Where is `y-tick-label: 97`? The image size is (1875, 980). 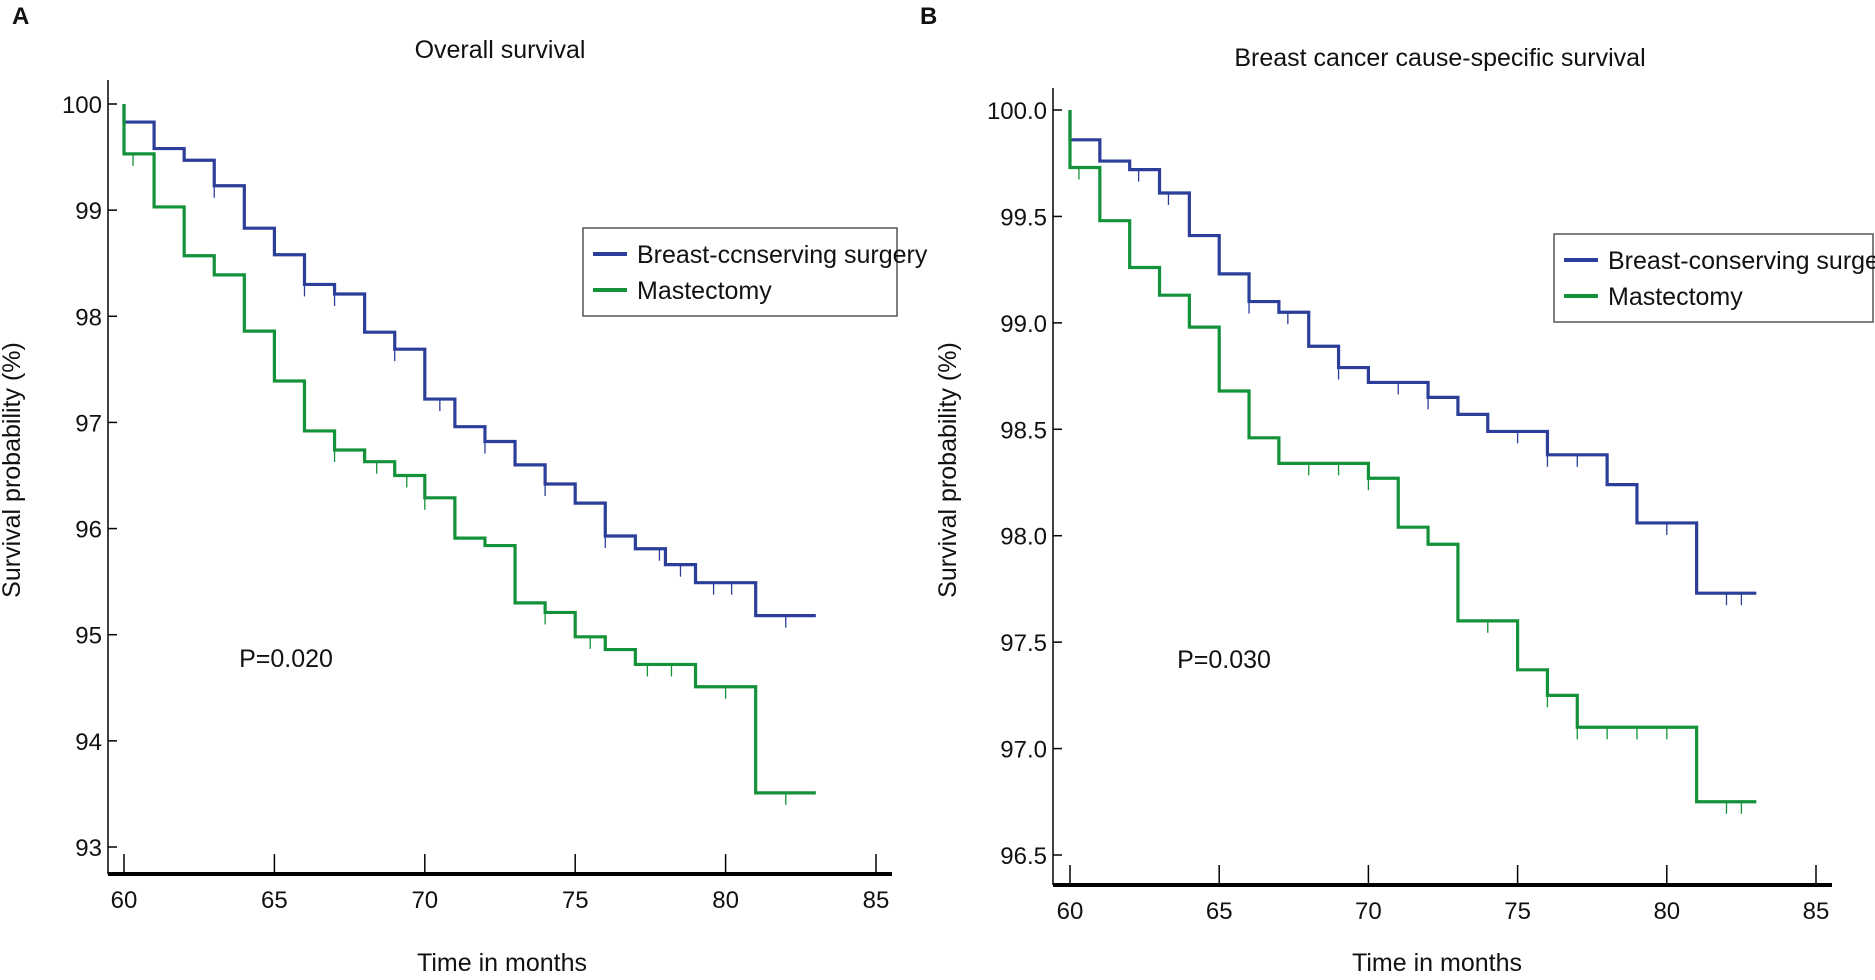 y-tick-label: 97 is located at coordinates (88, 423).